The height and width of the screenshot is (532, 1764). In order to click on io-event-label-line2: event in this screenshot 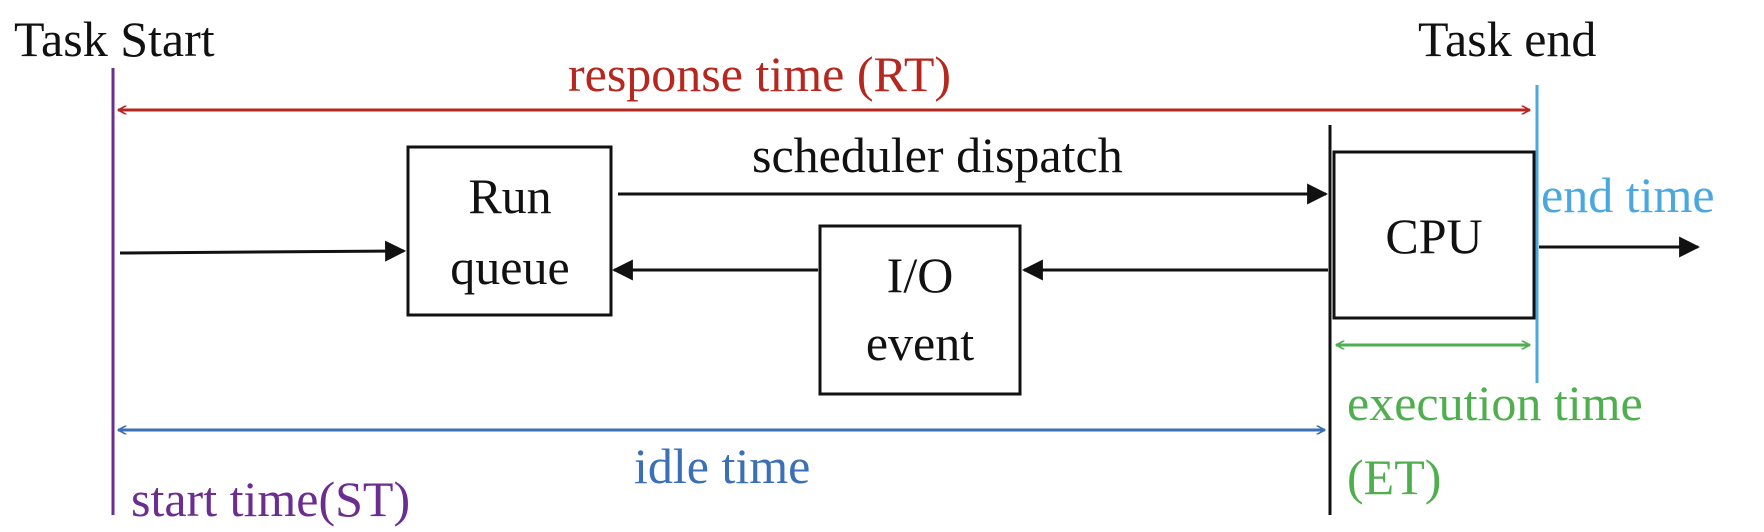, I will do `click(920, 343)`.